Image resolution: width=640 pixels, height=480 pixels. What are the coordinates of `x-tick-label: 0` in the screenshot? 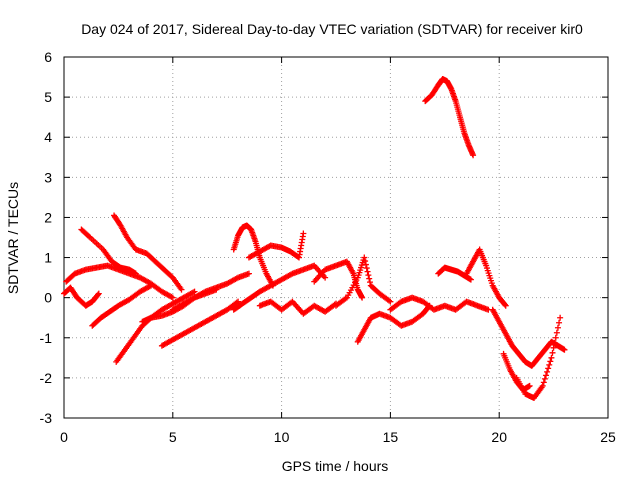 It's located at (64, 437).